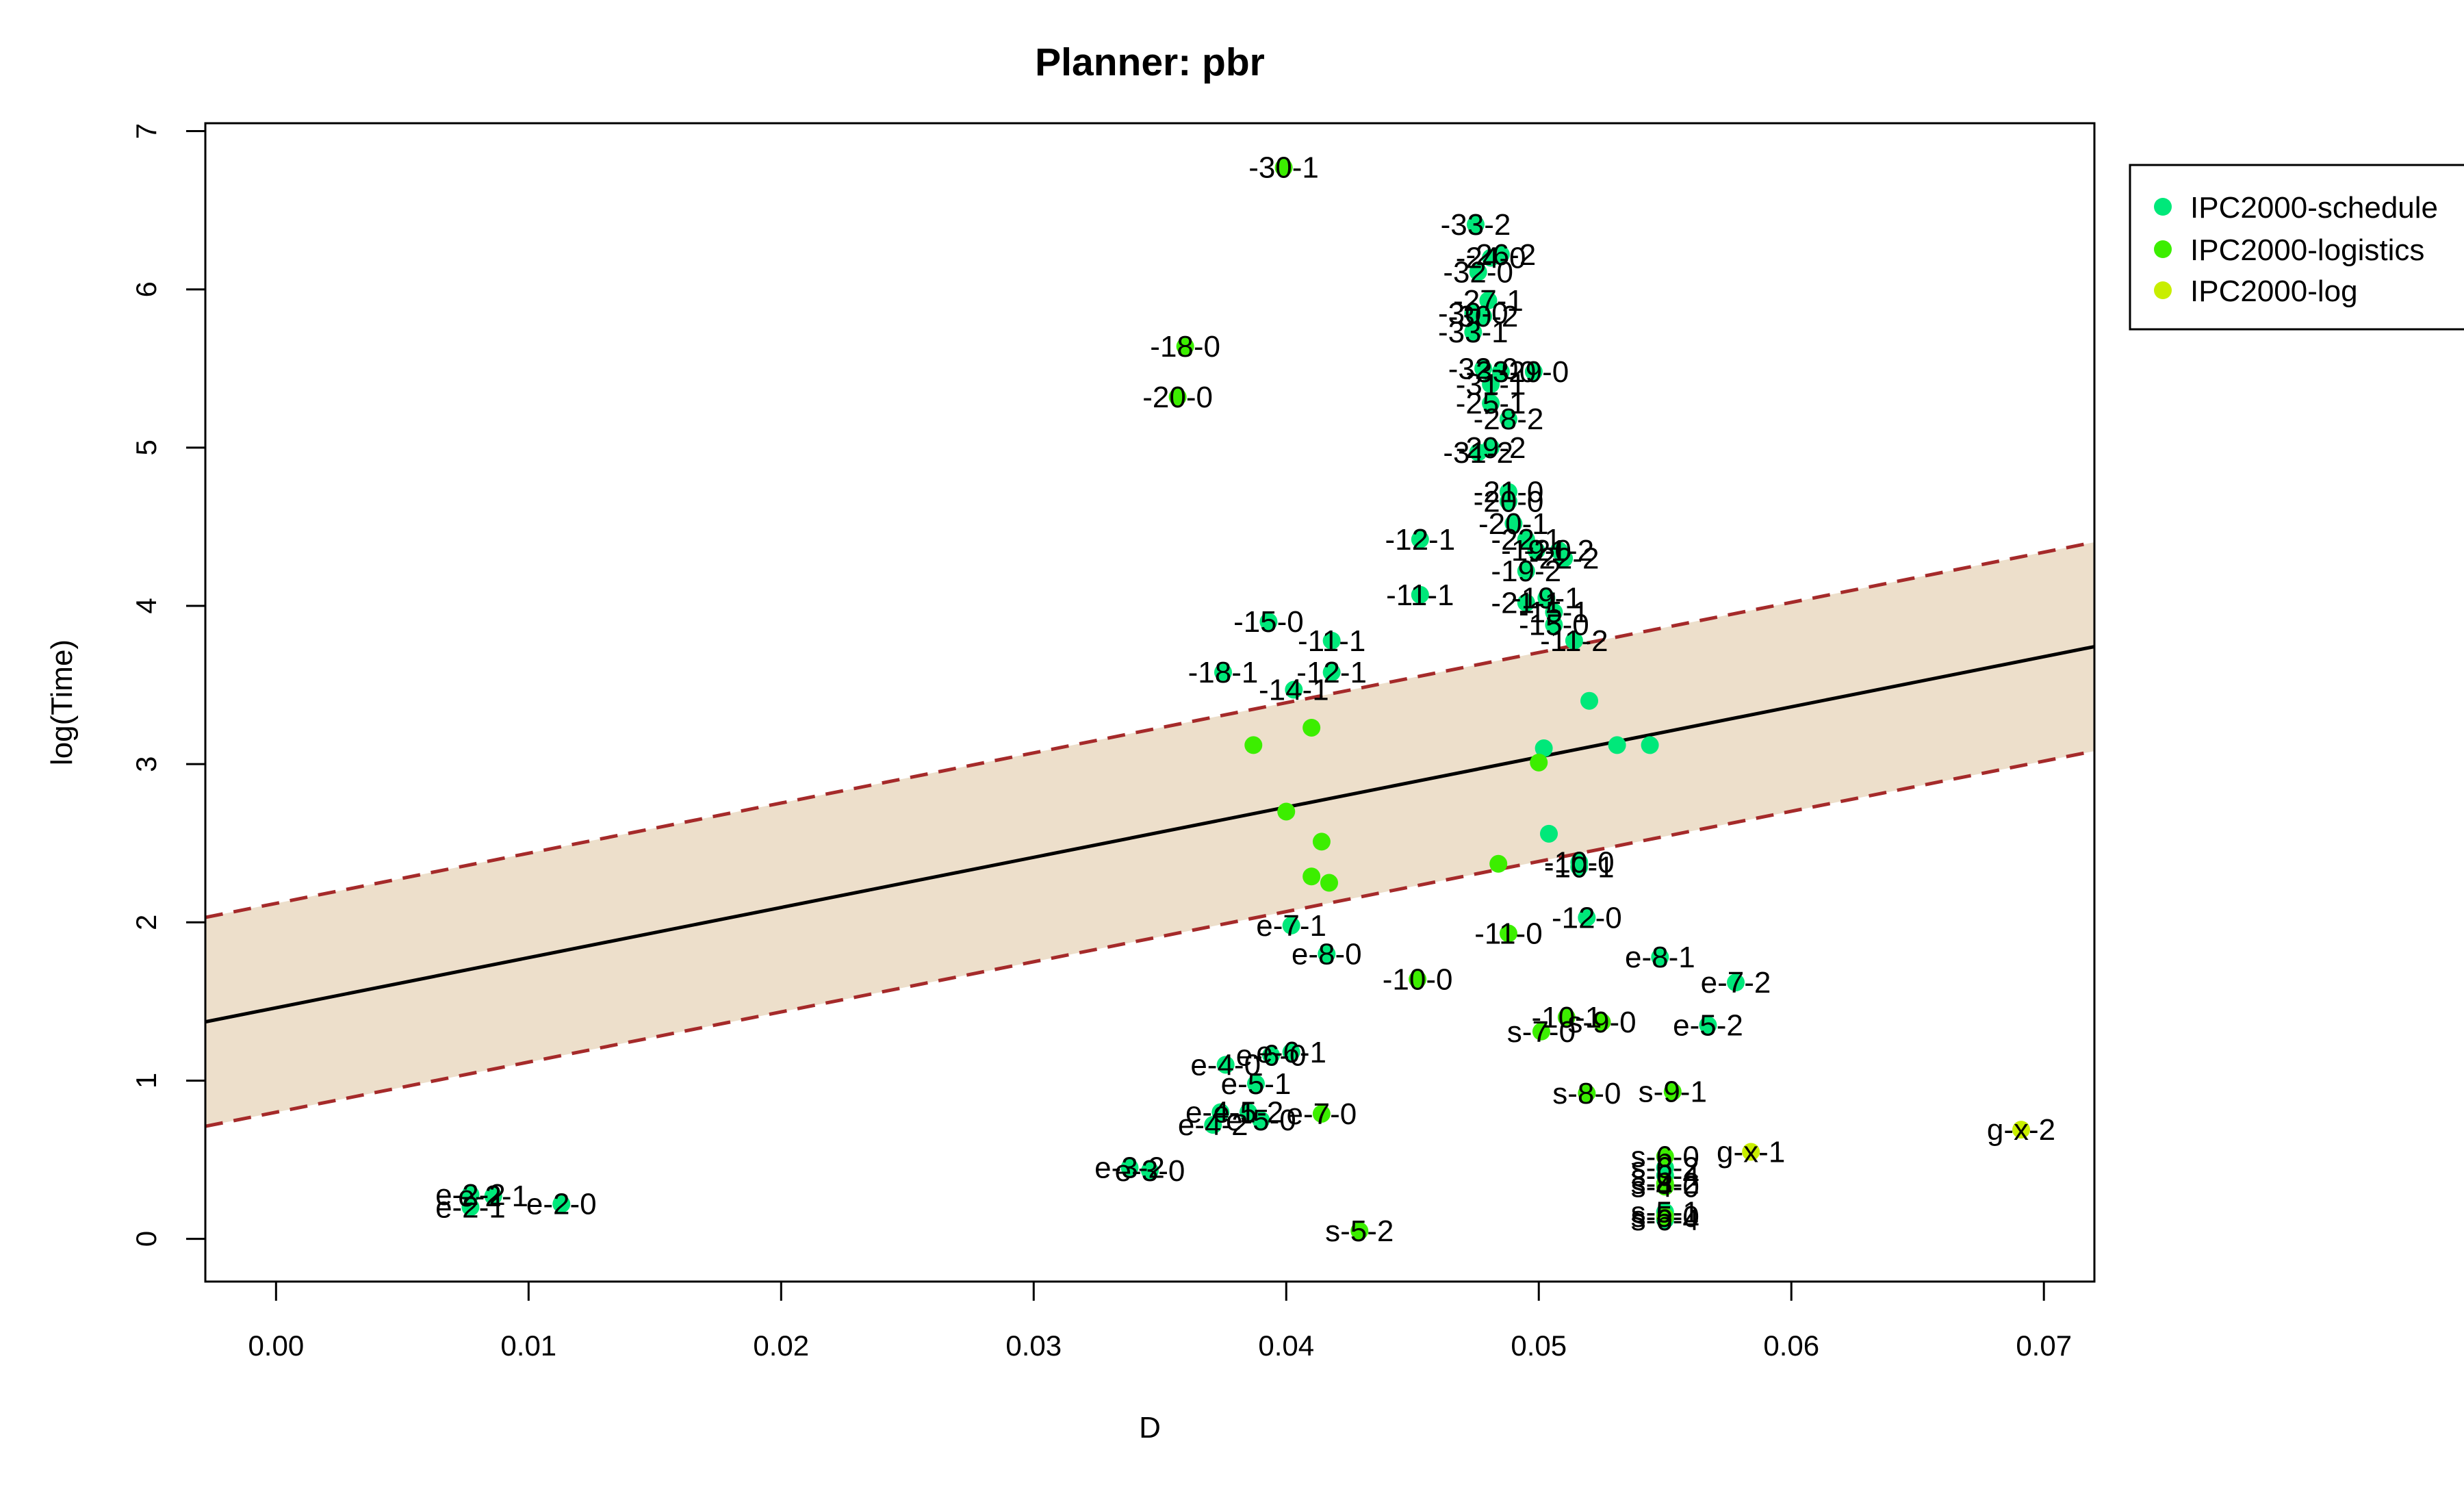  Describe the element at coordinates (146, 131) in the screenshot. I see `y-tick-label: 7` at that location.